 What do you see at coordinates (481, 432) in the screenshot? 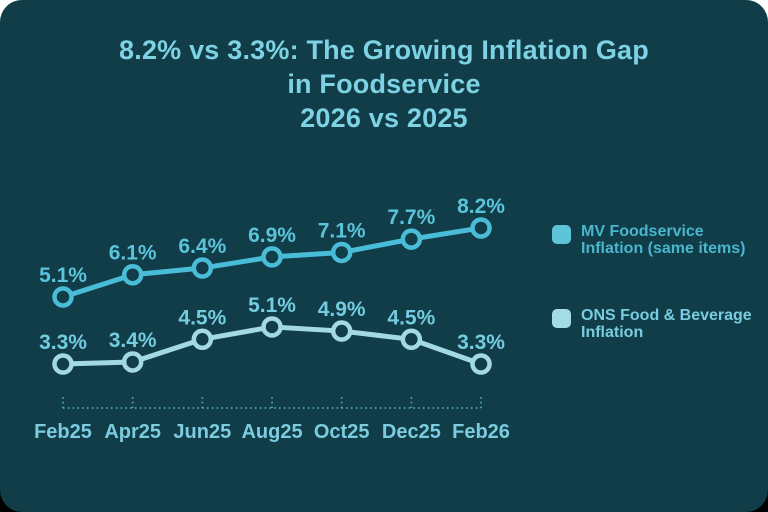
I see `x-axis-label: Feb26` at bounding box center [481, 432].